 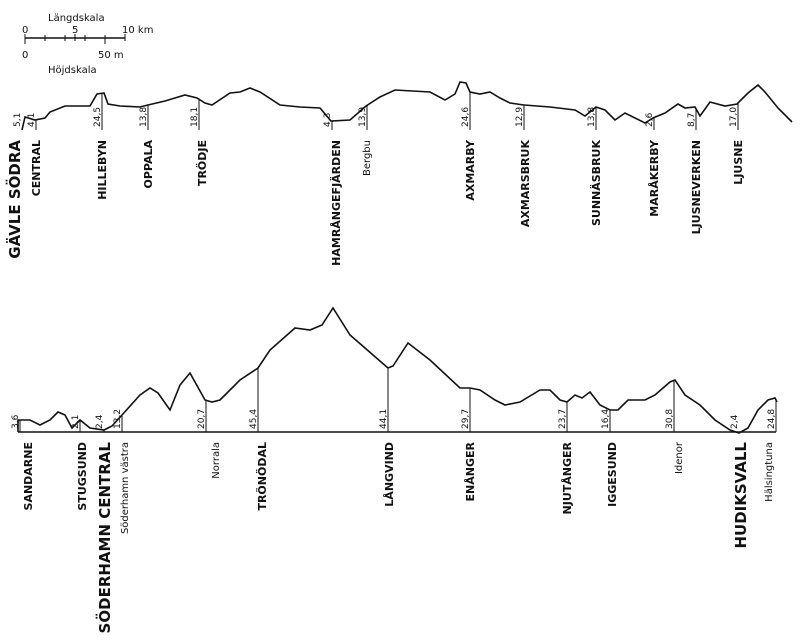 What do you see at coordinates (102, 170) in the screenshot?
I see `station-name: HILLEBYN` at bounding box center [102, 170].